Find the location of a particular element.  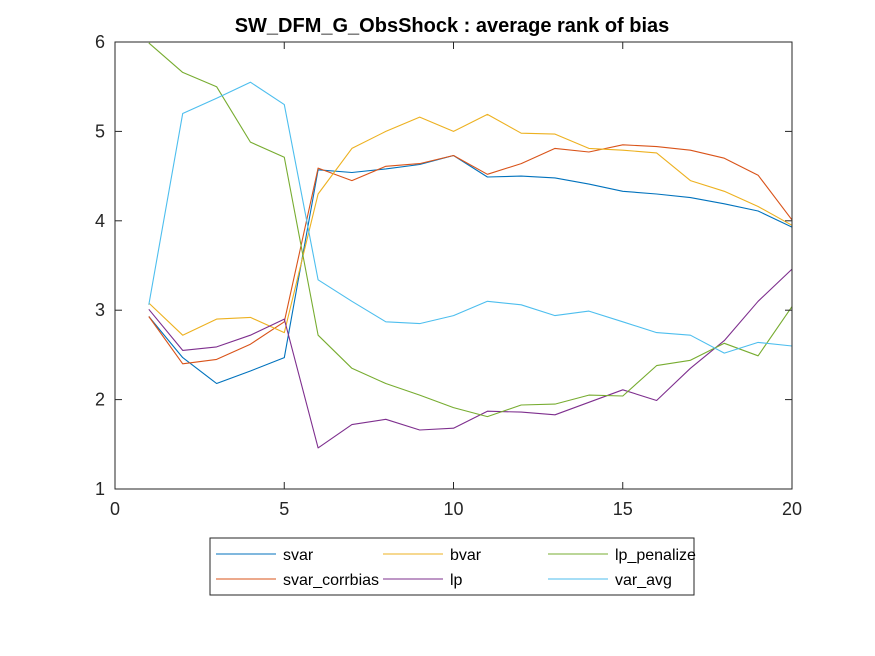

x-tick-label: 10 is located at coordinates (453, 509).